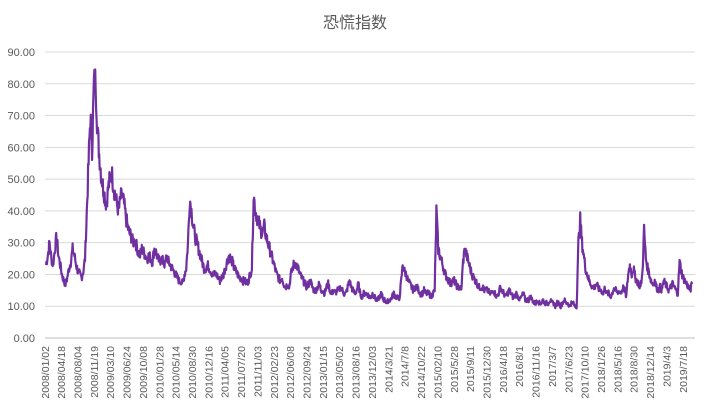  Describe the element at coordinates (21, 117) in the screenshot. I see `y-tick-label: 70.00` at that location.